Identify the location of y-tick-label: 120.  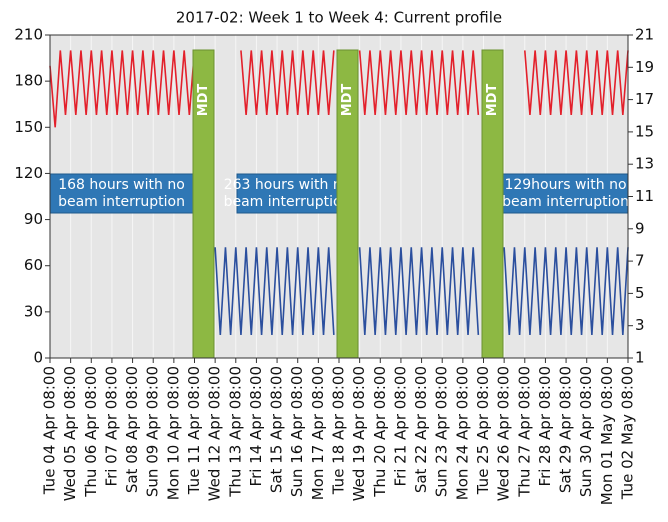
(28, 173).